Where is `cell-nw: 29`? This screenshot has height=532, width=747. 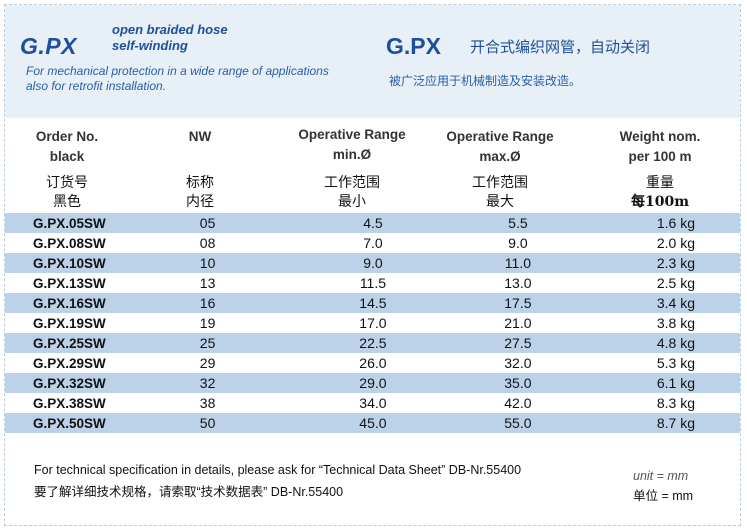 cell-nw: 29 is located at coordinates (207, 363).